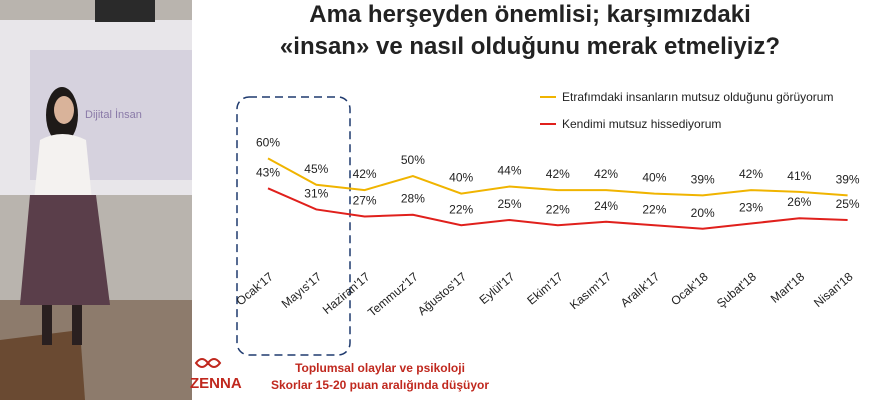 The width and height of the screenshot is (870, 400). What do you see at coordinates (703, 213) in the screenshot?
I see `data-label: 20%` at bounding box center [703, 213].